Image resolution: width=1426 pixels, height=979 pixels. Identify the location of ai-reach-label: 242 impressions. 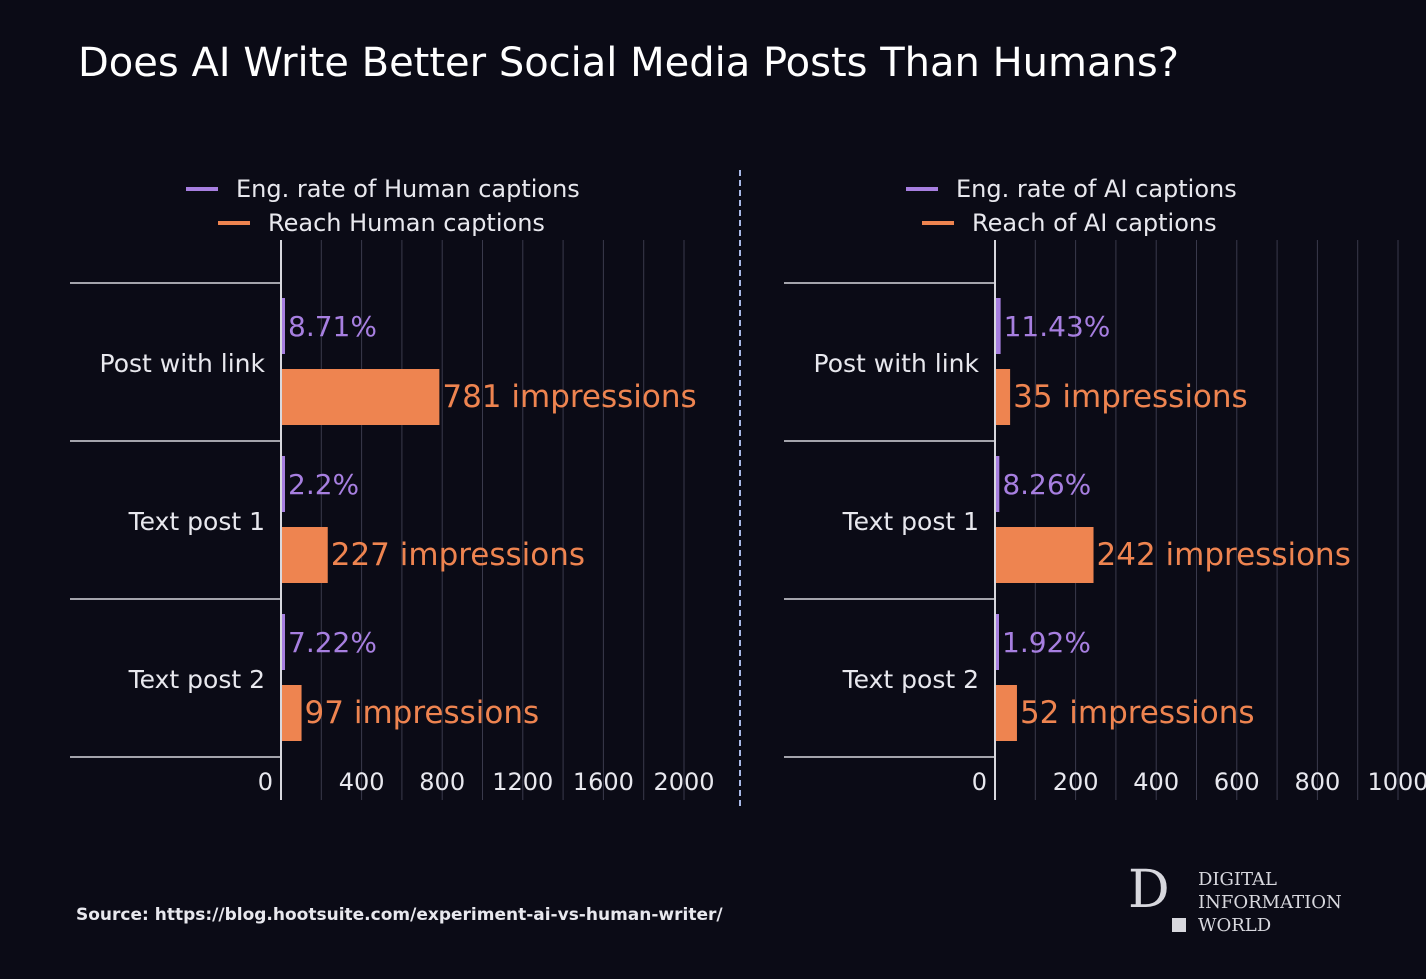
(1224, 555).